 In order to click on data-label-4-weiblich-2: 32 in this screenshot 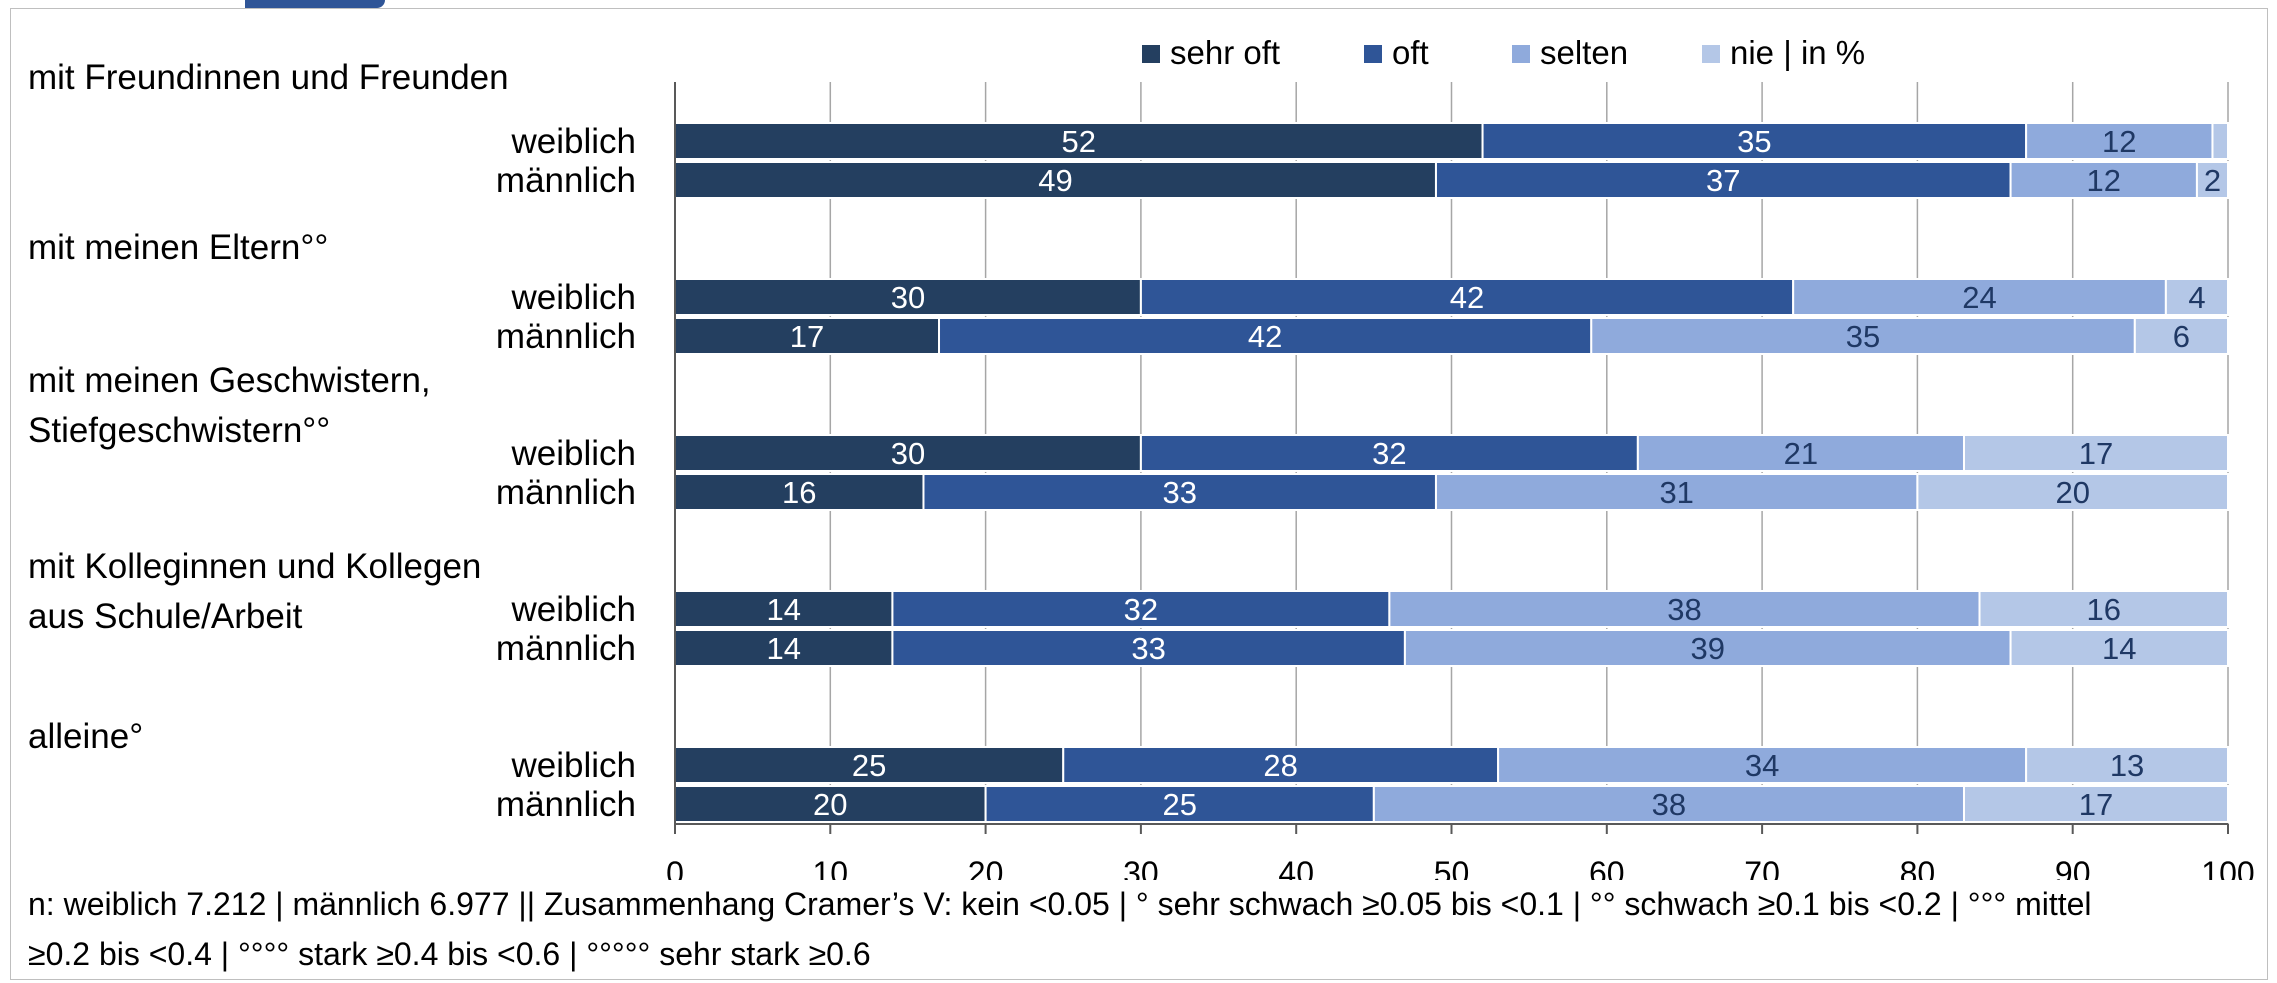, I will do `click(1141, 609)`.